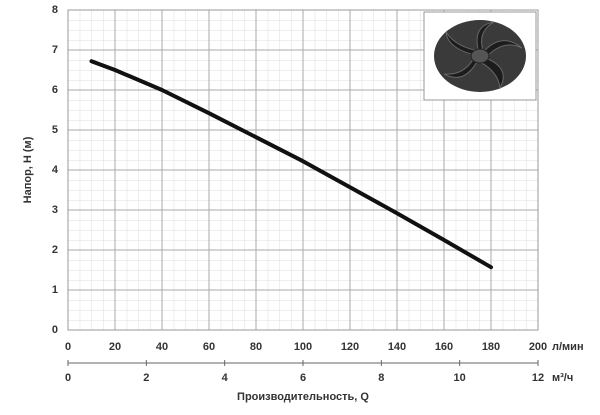  I want to click on x2-tick-label: 6, so click(303, 378).